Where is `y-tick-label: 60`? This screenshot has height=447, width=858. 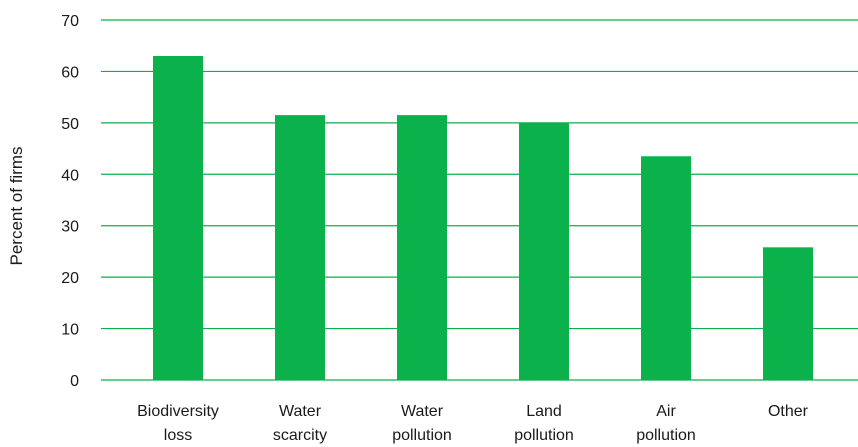
y-tick-label: 60 is located at coordinates (70, 72).